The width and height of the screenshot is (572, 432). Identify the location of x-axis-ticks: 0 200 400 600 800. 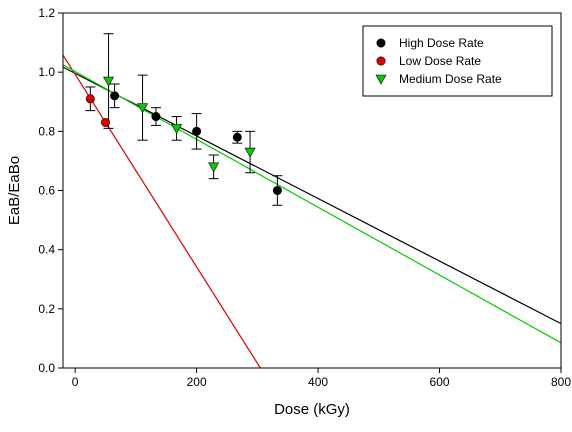
(321, 378).